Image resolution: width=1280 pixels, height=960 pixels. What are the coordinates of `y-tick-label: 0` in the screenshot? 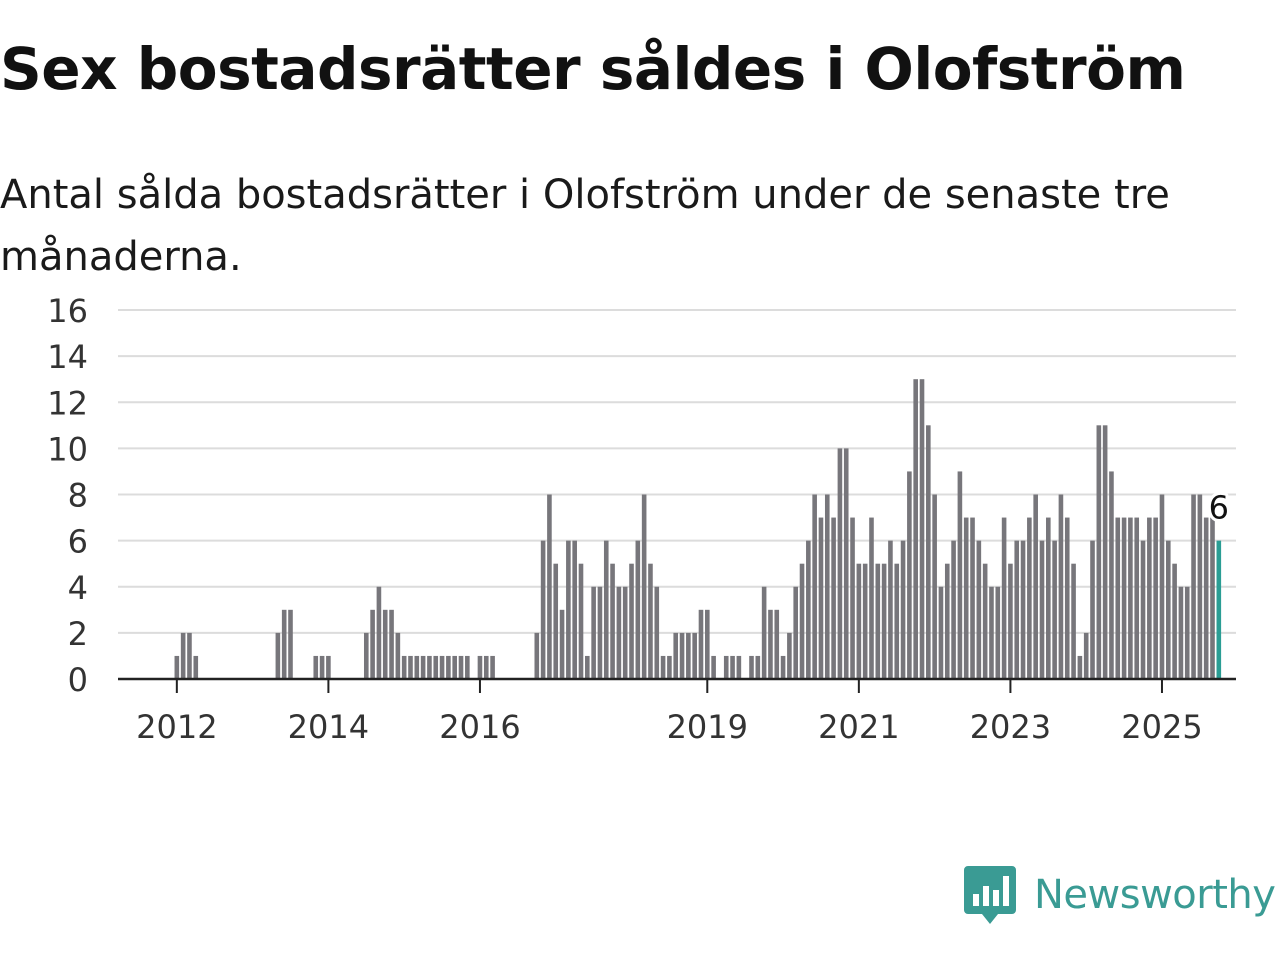 It's located at (78, 680).